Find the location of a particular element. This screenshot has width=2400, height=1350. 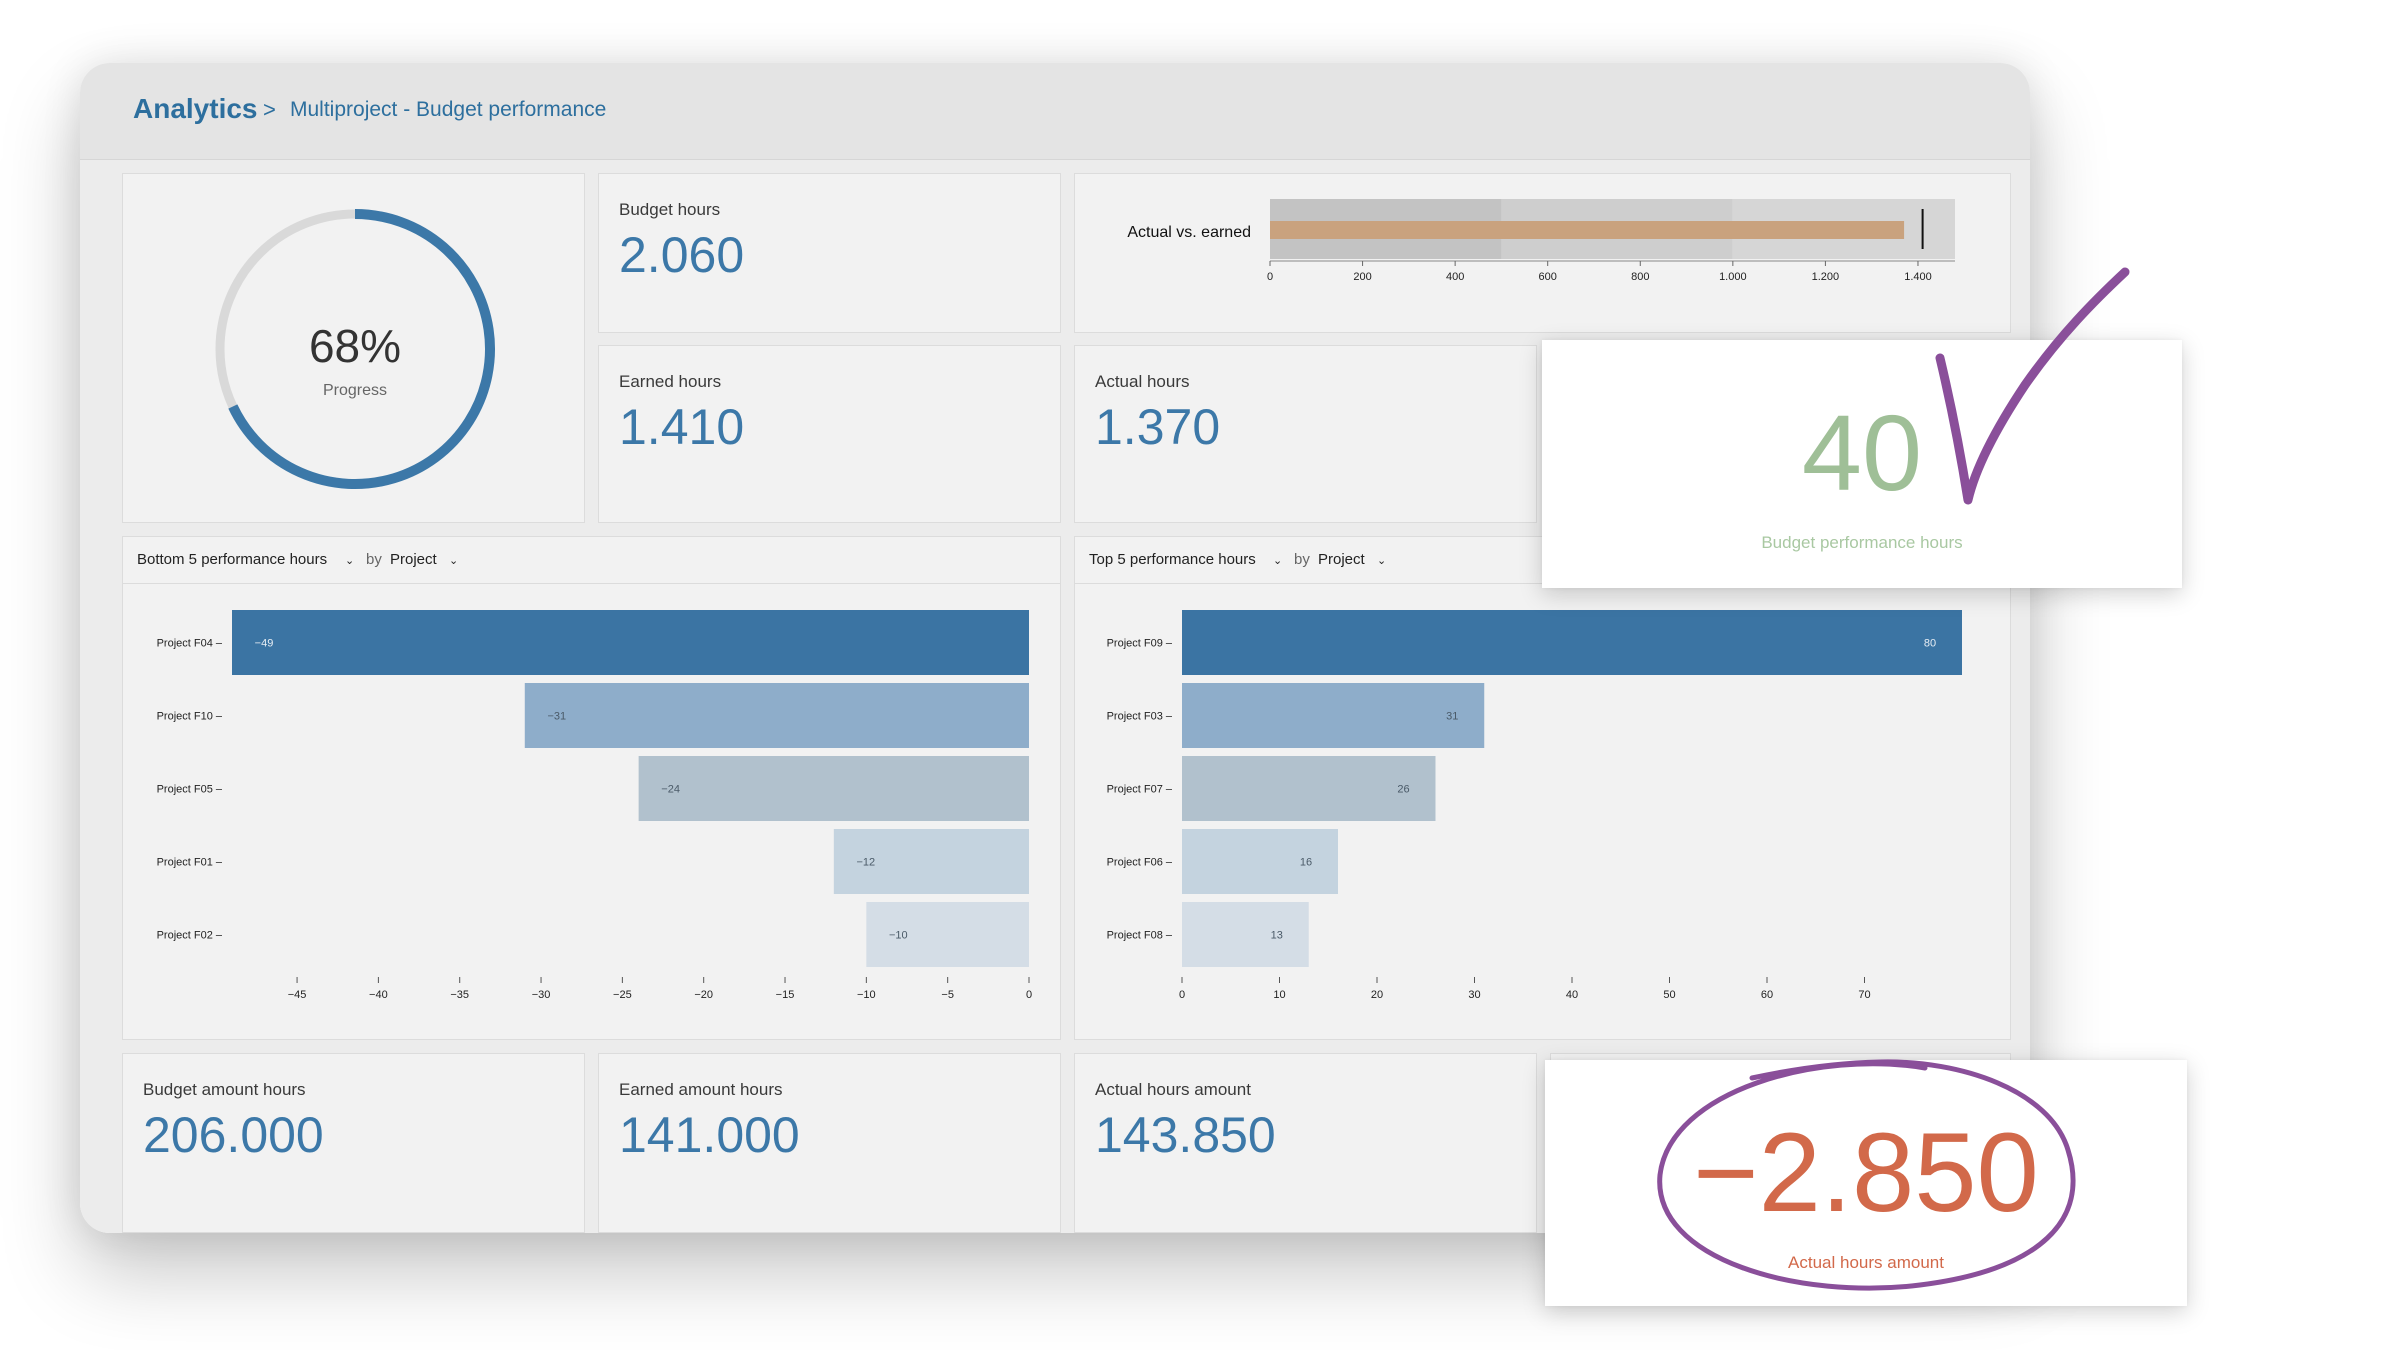

bottom-five-dimension-select: Project is located at coordinates (413, 559).